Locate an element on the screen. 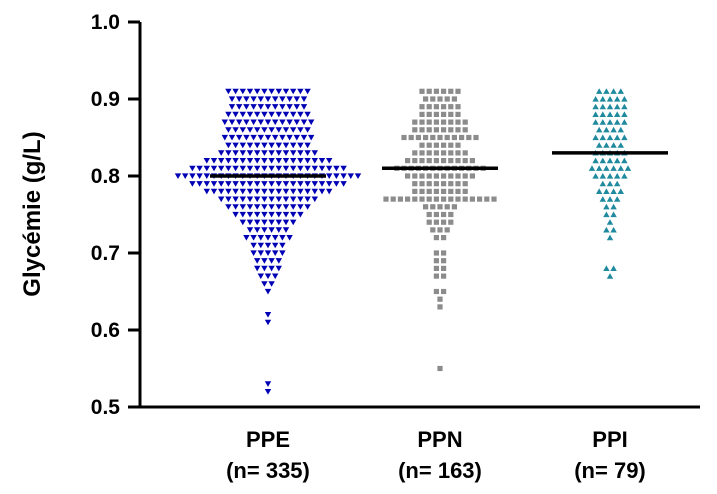 The image size is (717, 494). x-category-label: PPN is located at coordinates (439, 439).